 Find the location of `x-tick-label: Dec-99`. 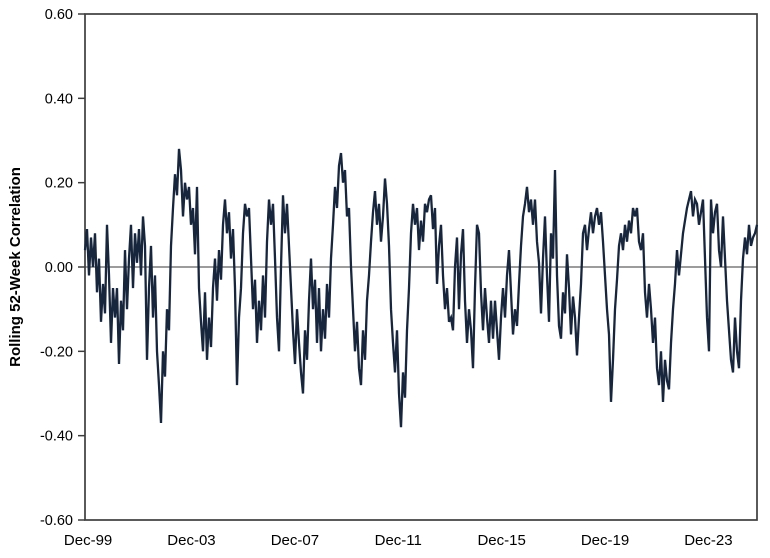

x-tick-label: Dec-99 is located at coordinates (88, 540).